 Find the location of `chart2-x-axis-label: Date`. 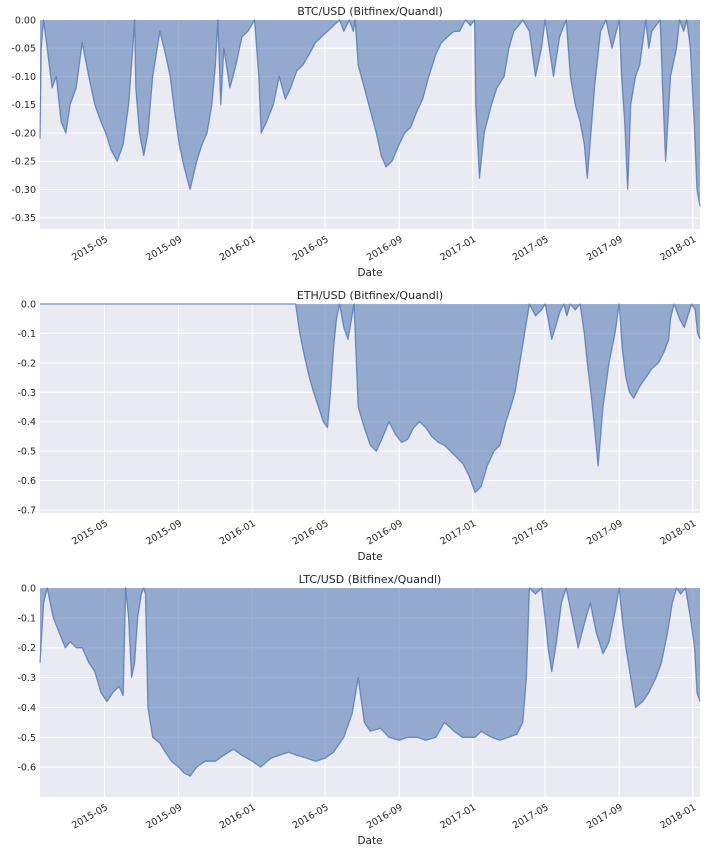

chart2-x-axis-label: Date is located at coordinates (369, 557).